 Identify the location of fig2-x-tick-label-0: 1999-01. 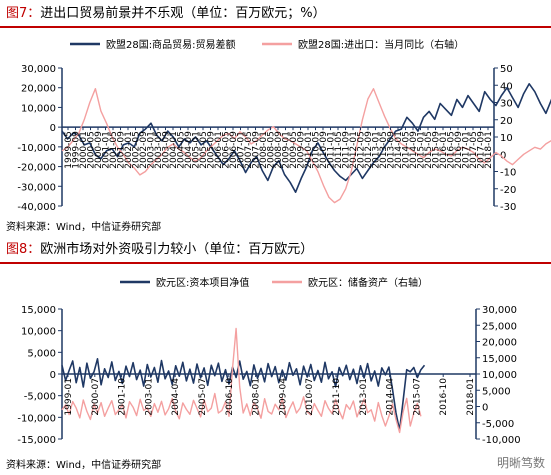
(69, 397).